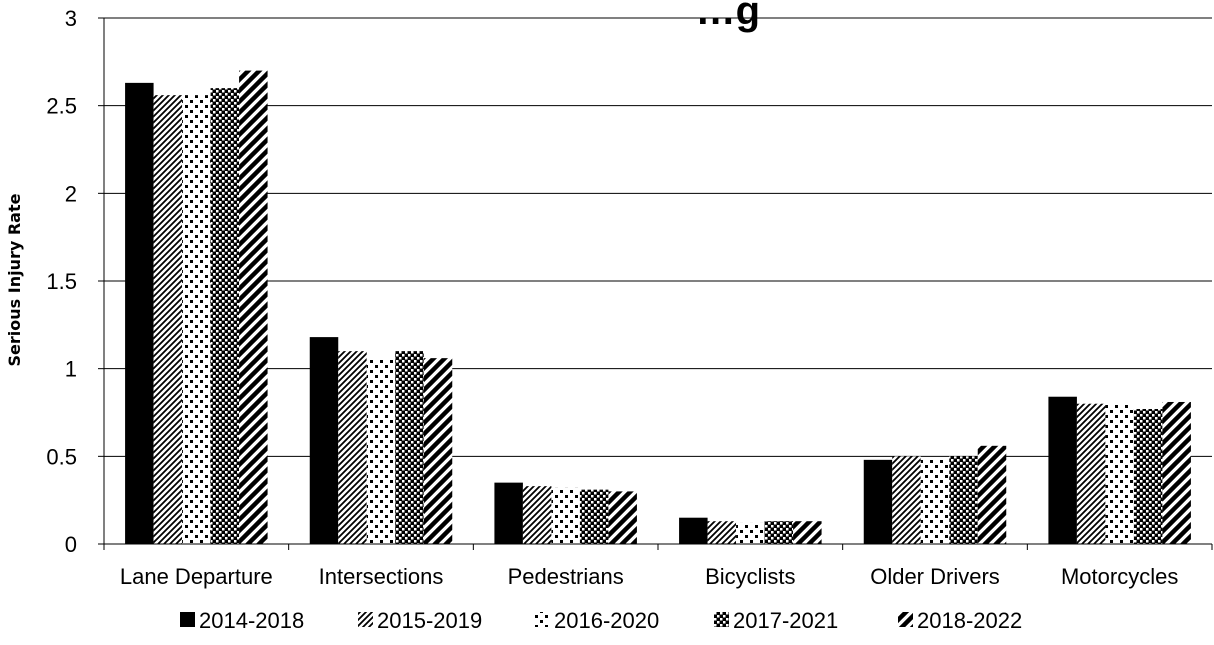  Describe the element at coordinates (187, 619) in the screenshot. I see `legend-swatch-2014-2018` at that location.